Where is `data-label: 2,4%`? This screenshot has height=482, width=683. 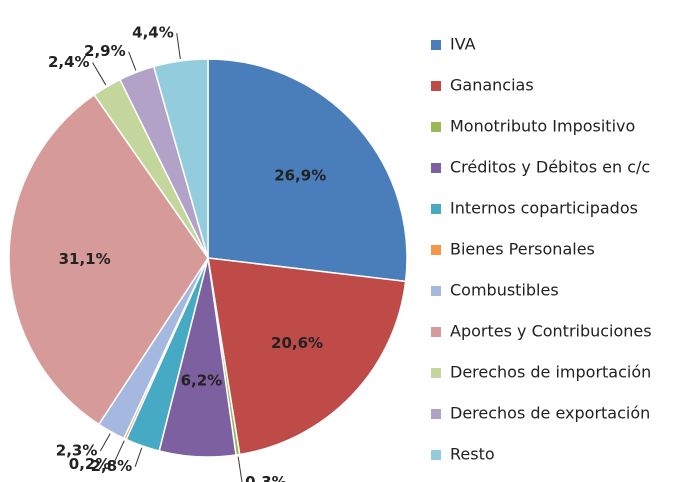 data-label: 2,4% is located at coordinates (69, 62).